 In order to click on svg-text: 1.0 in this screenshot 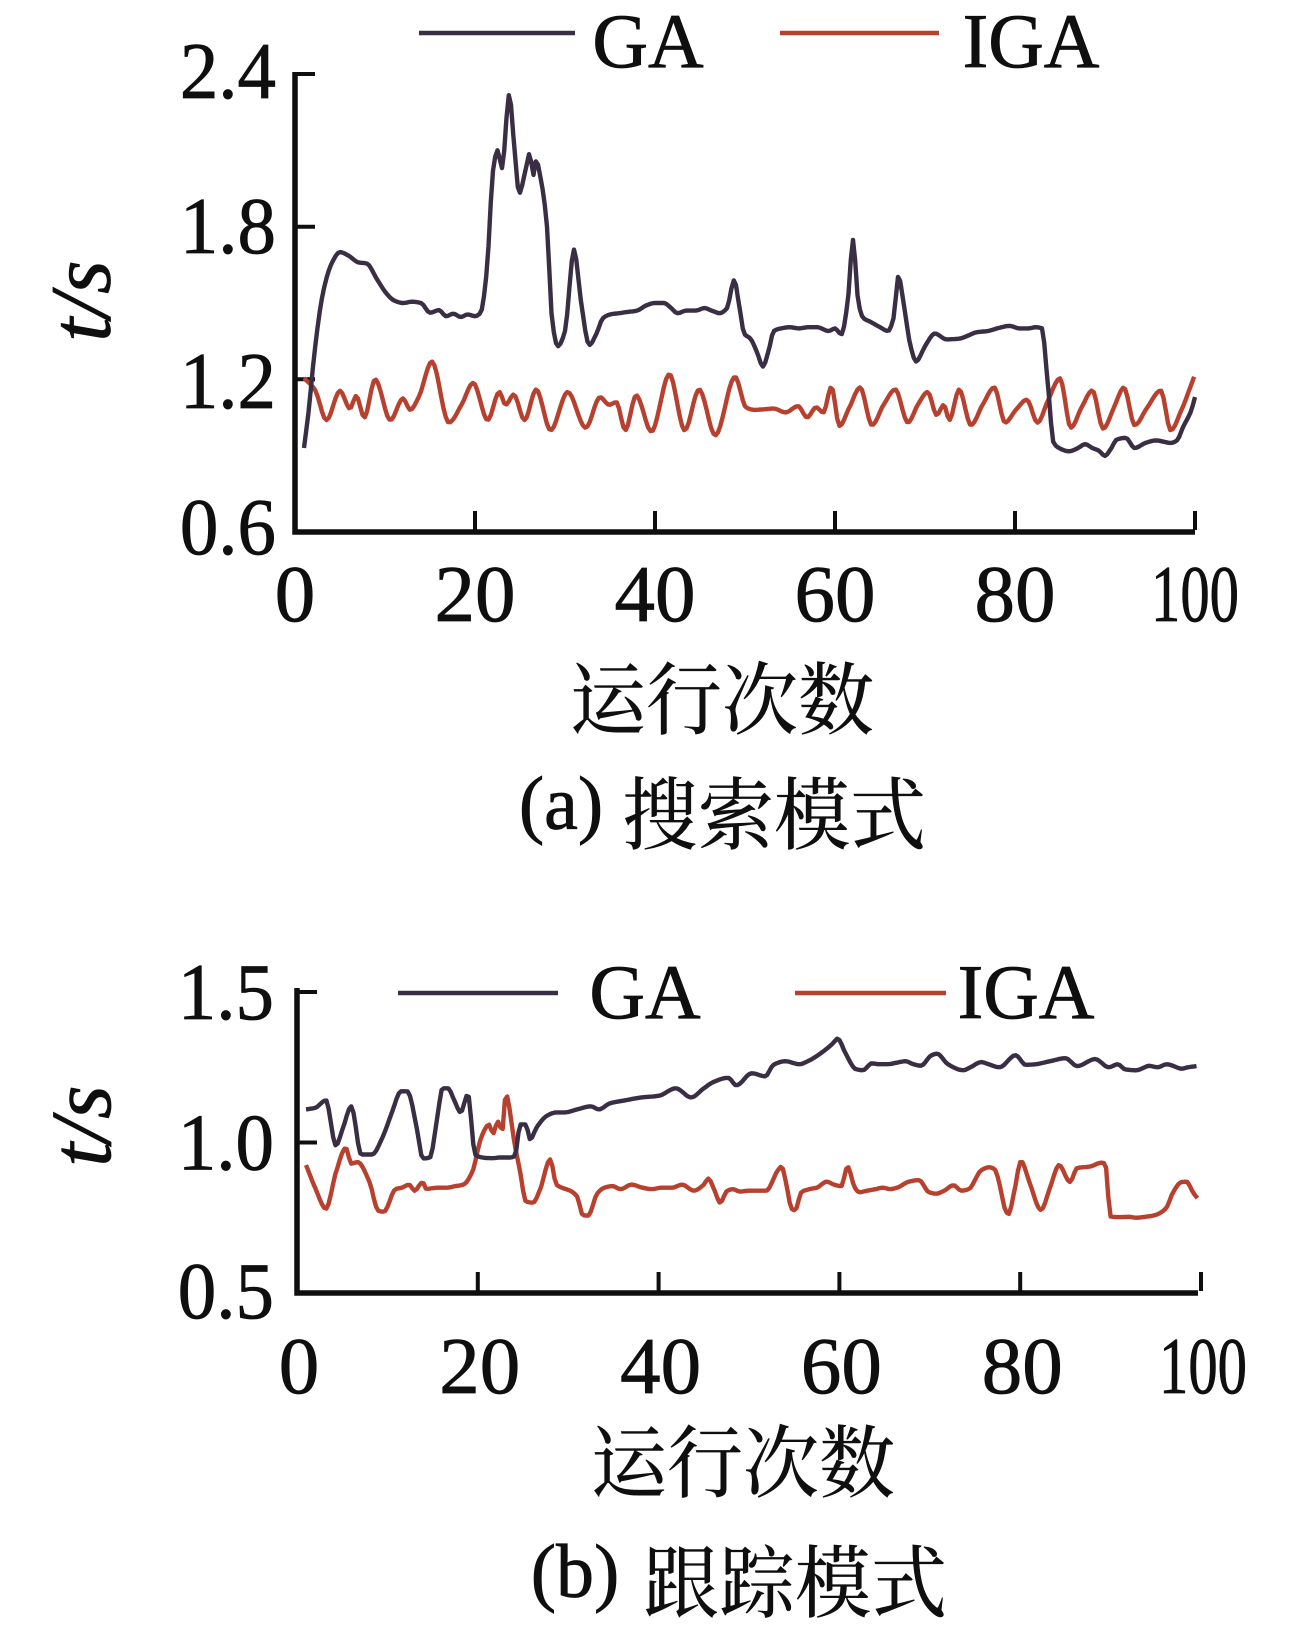, I will do `click(226, 1143)`.